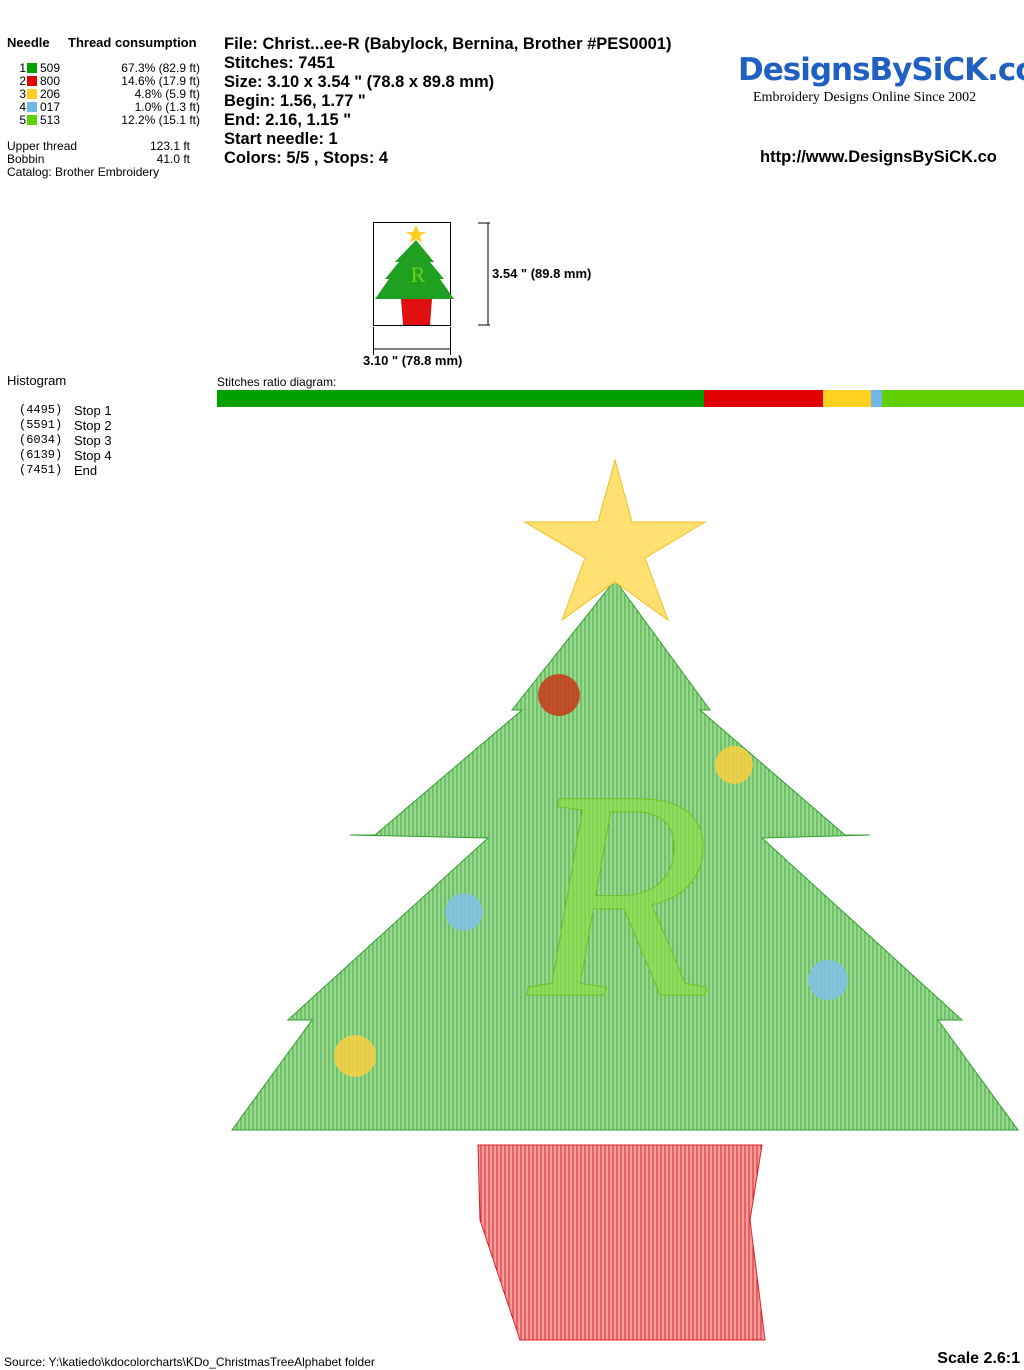 The width and height of the screenshot is (1024, 1370). I want to click on begin: Begin: 1.56, 1.77 ", so click(295, 101).